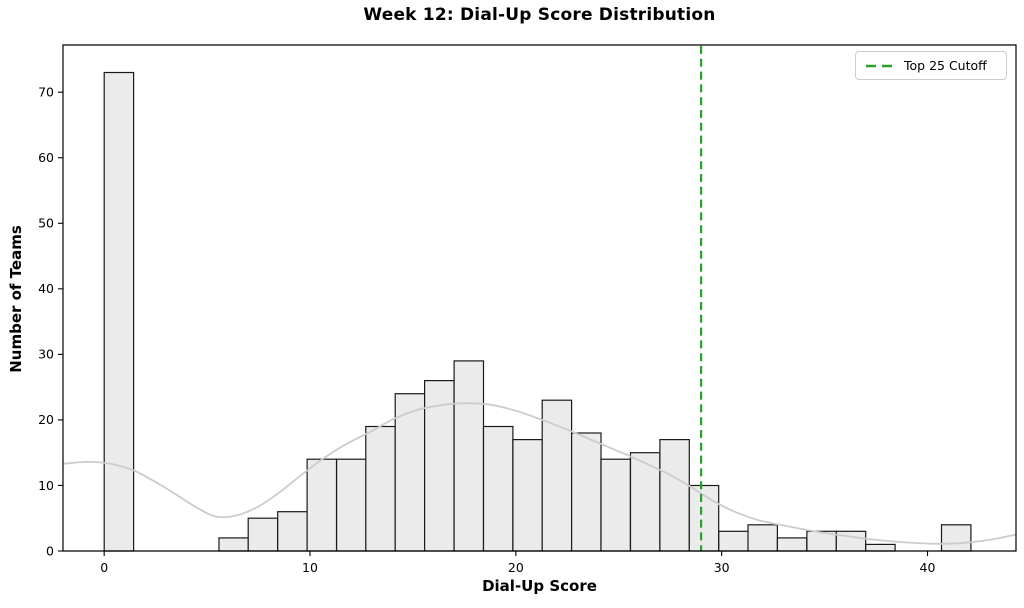  I want to click on x-tick-label: 20, so click(516, 567).